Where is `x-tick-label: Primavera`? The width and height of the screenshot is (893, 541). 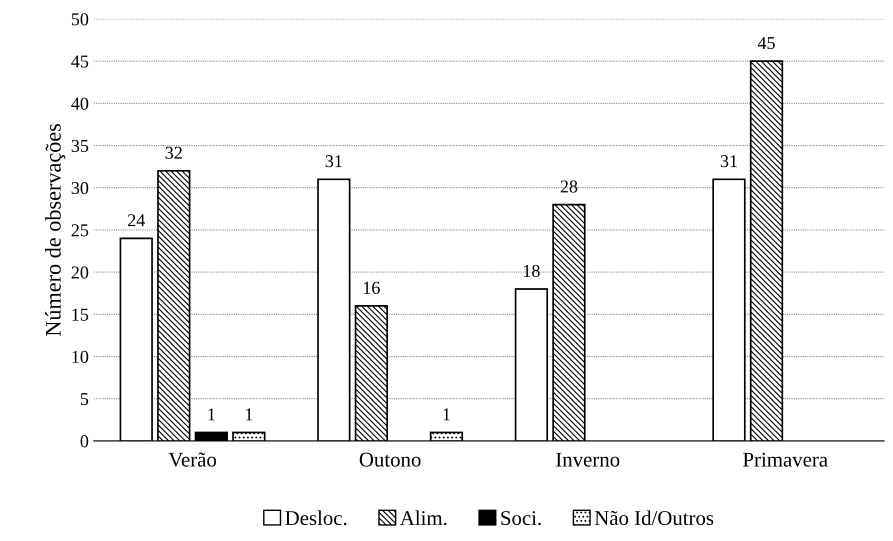
x-tick-label: Primavera is located at coordinates (785, 459).